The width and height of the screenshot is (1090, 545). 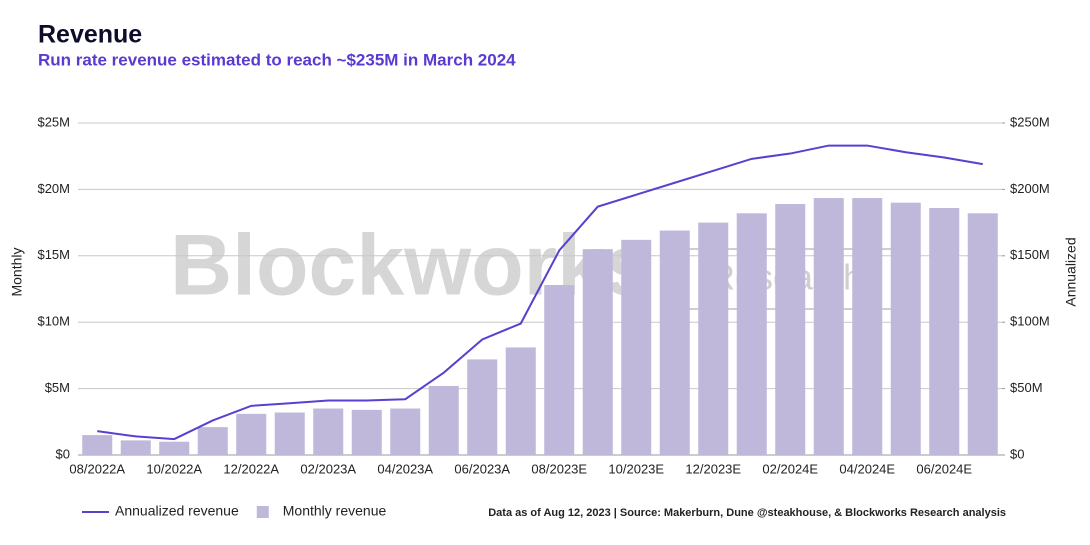 I want to click on y-tick-label: $0, so click(x=63, y=453).